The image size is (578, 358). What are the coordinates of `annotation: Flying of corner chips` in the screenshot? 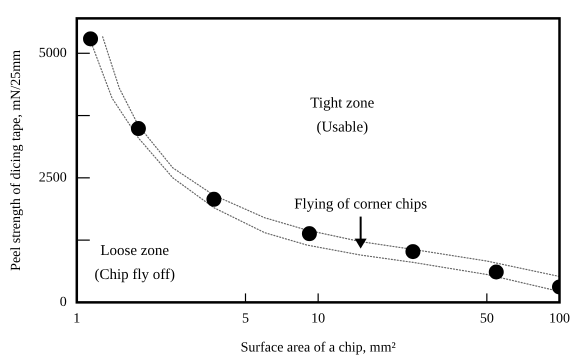 It's located at (361, 204).